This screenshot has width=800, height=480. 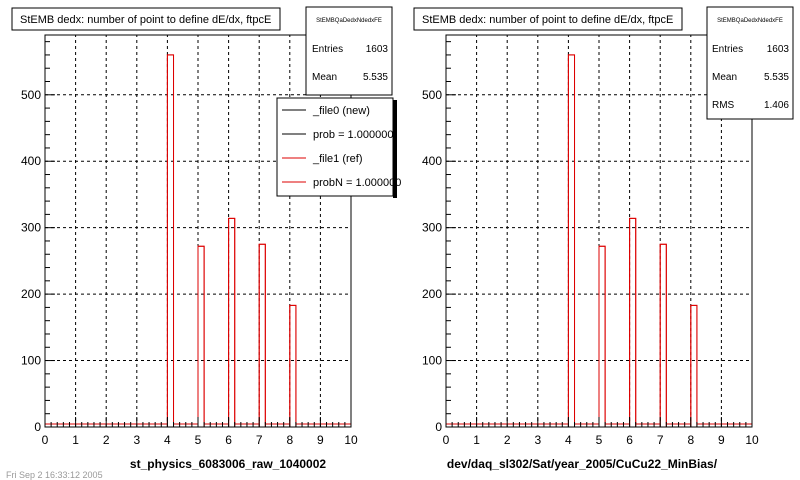 What do you see at coordinates (357, 183) in the screenshot?
I see `legend-entry-probn: probN = 1.000000` at bounding box center [357, 183].